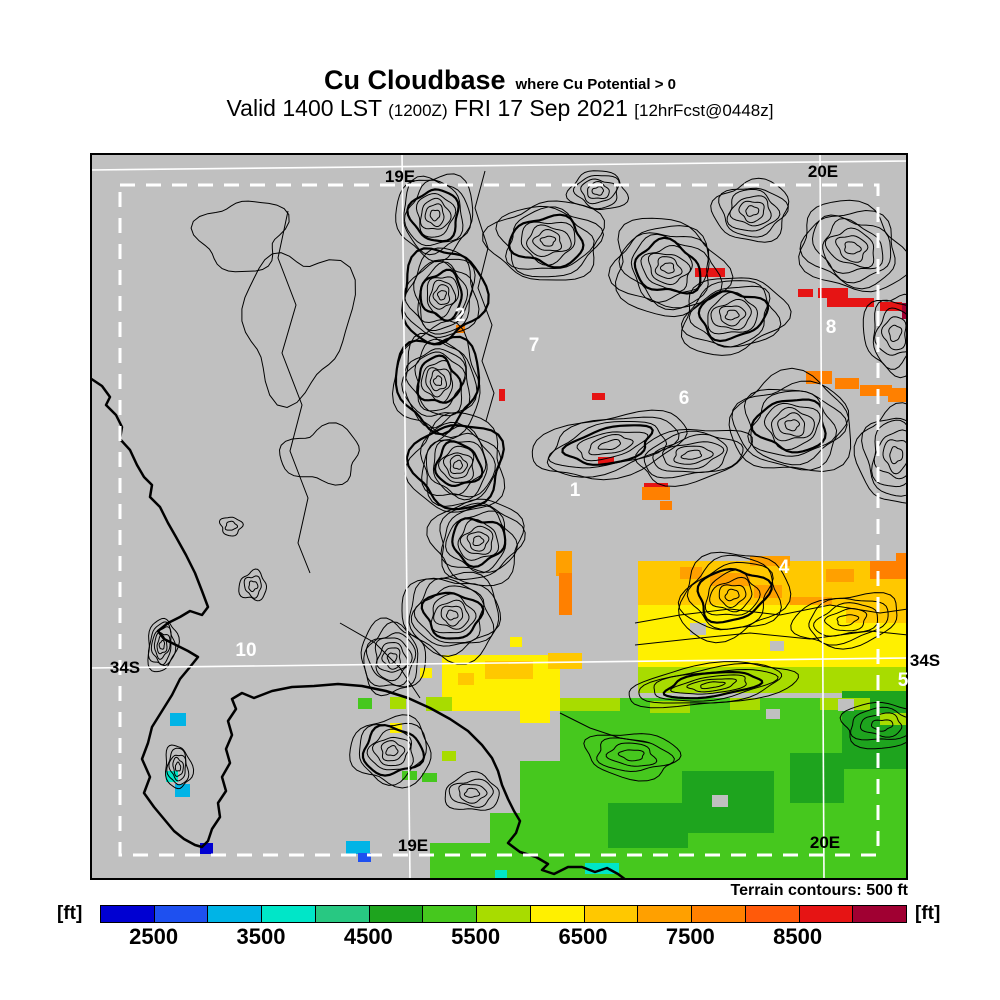 This screenshot has width=1000, height=1000. I want to click on colorbar-tick: 2500, so click(154, 936).